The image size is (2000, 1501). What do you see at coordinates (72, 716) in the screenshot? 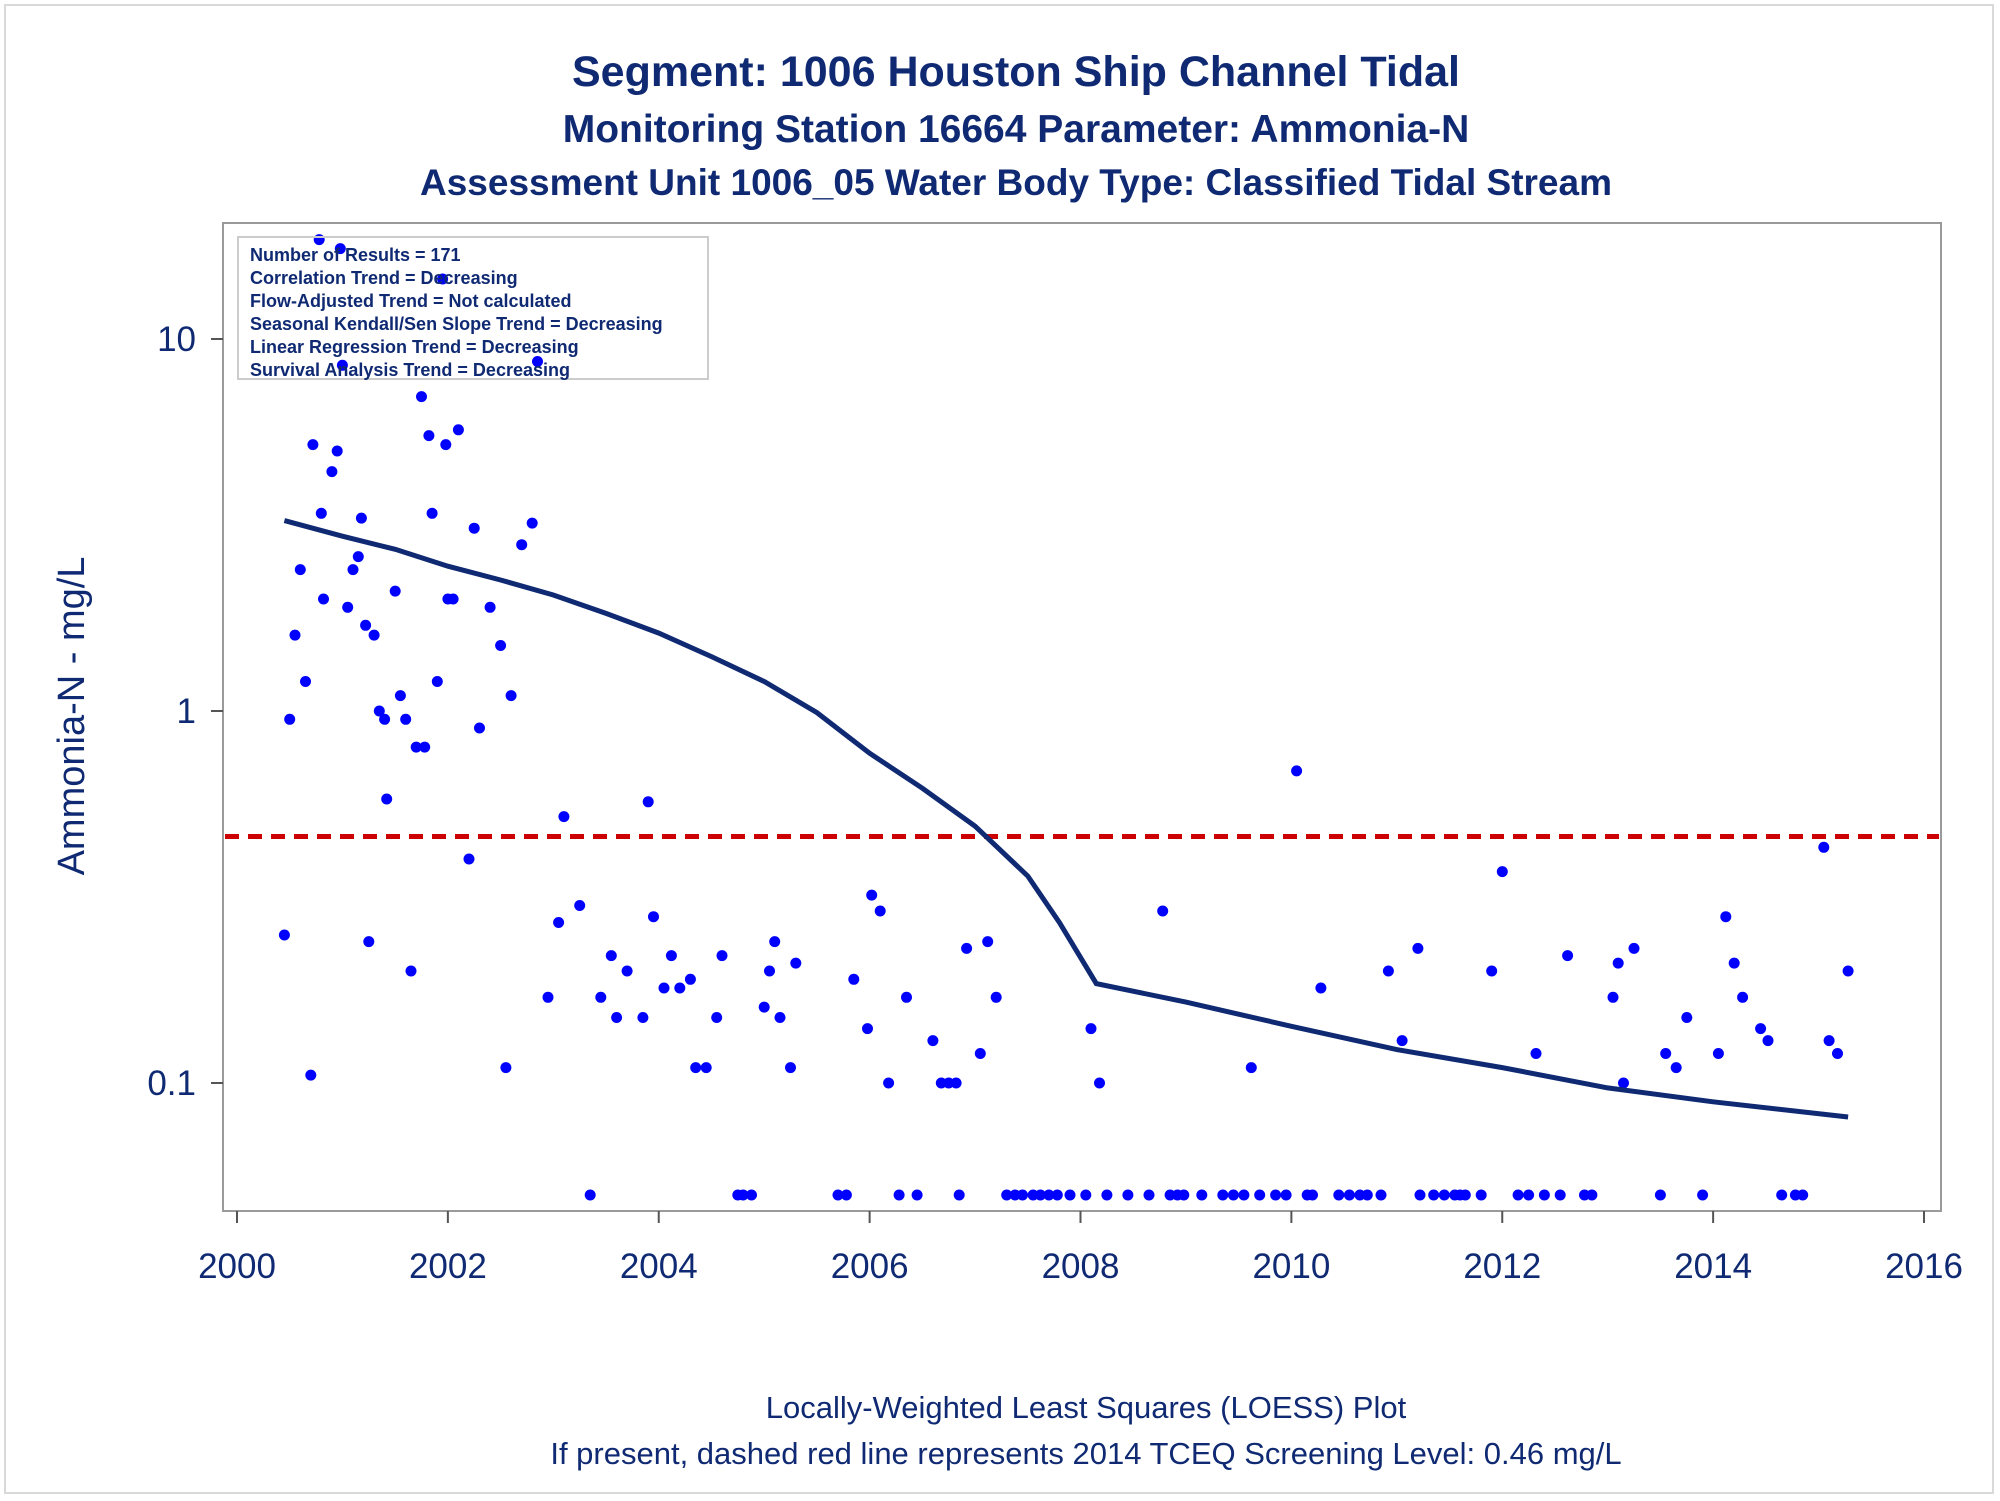
I see `y-axis-label: Ammonia-N - mg/L` at bounding box center [72, 716].